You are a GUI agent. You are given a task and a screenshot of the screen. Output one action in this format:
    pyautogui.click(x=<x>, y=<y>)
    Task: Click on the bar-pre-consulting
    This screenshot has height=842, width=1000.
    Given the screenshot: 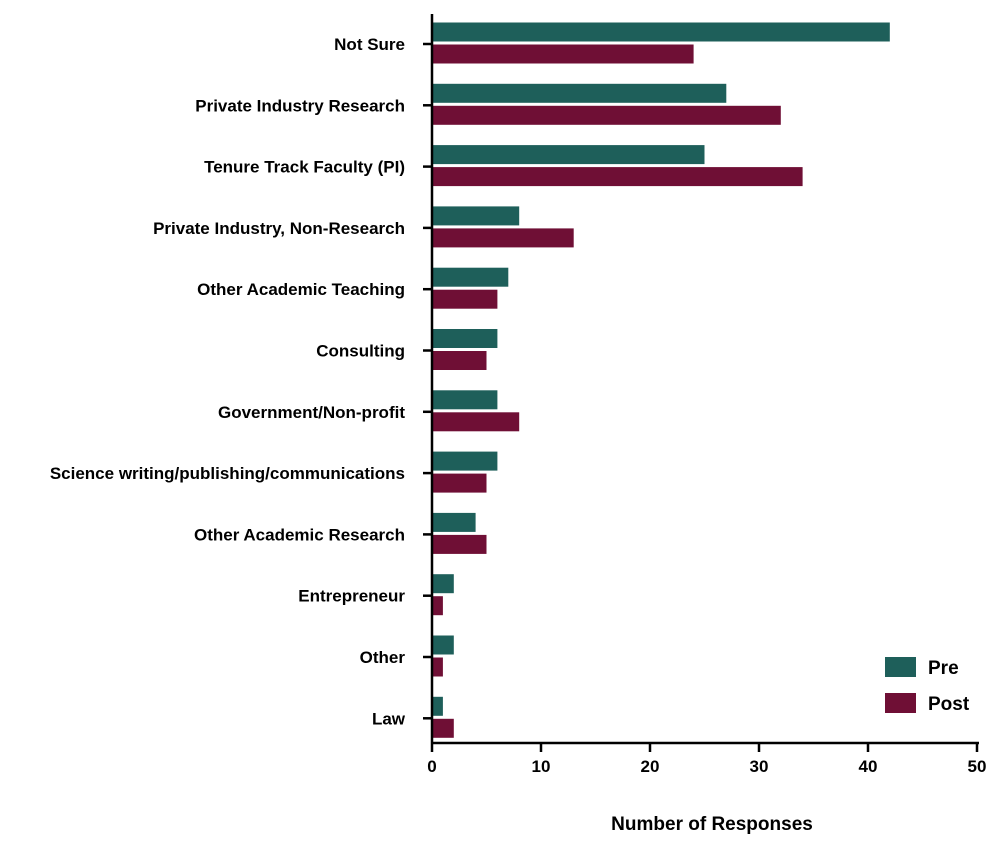 What is the action you would take?
    pyautogui.click(x=465, y=338)
    